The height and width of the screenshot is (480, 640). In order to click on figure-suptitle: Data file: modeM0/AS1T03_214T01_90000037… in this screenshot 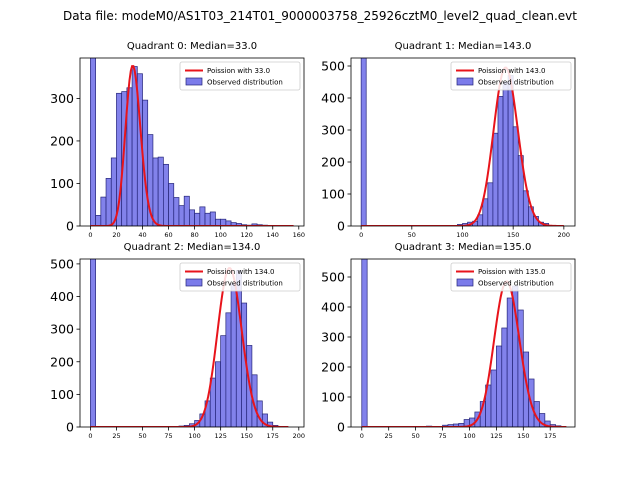, I will do `click(320, 16)`.